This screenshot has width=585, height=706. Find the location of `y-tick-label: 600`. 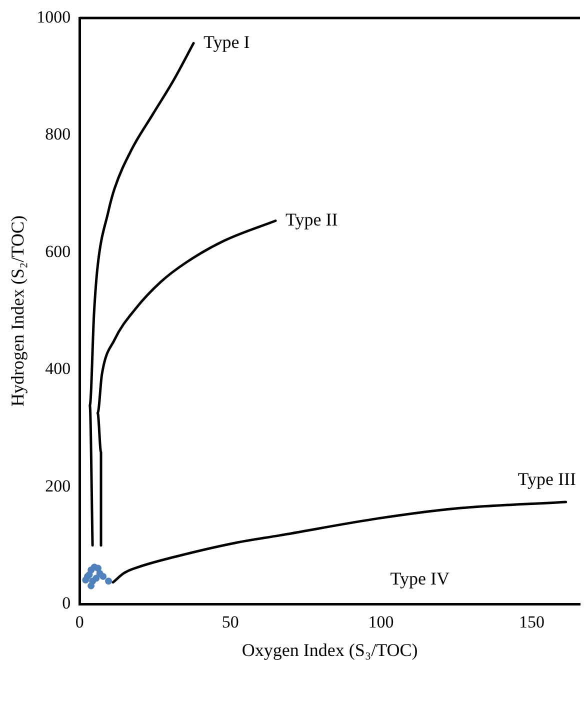

y-tick-label: 600 is located at coordinates (58, 251).